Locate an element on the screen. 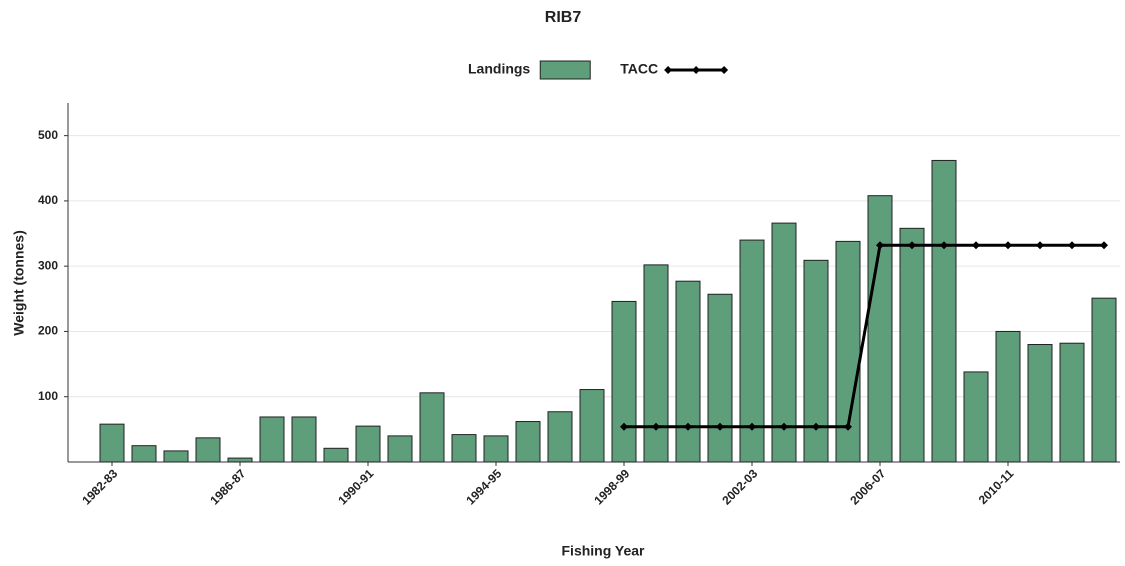 This screenshot has height=566, width=1125. x-tick-label: 1982-83 is located at coordinates (99, 486).